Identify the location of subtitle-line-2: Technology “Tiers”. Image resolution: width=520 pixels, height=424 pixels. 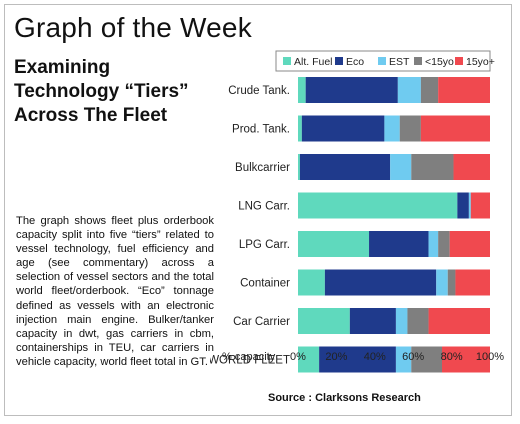
(101, 91).